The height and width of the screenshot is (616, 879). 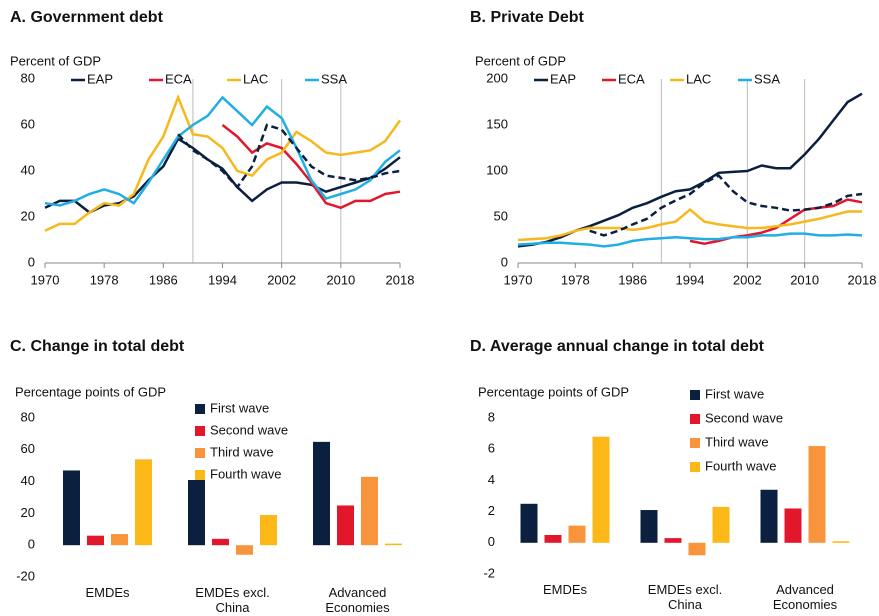 What do you see at coordinates (87, 17) in the screenshot?
I see `chart-title: A. Government debt` at bounding box center [87, 17].